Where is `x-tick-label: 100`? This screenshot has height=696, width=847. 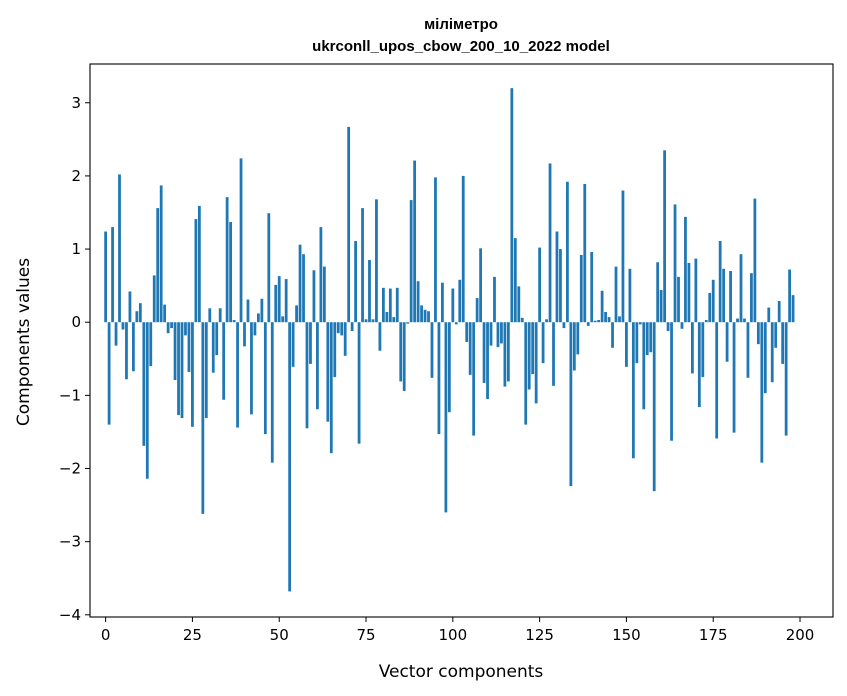
x-tick-label: 100 is located at coordinates (452, 635).